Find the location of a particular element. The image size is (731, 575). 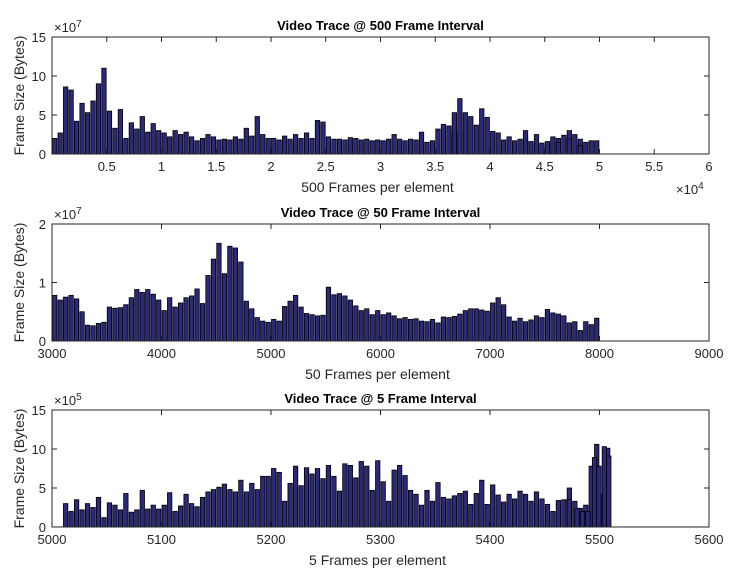

x-tick-label: 1 is located at coordinates (161, 166).